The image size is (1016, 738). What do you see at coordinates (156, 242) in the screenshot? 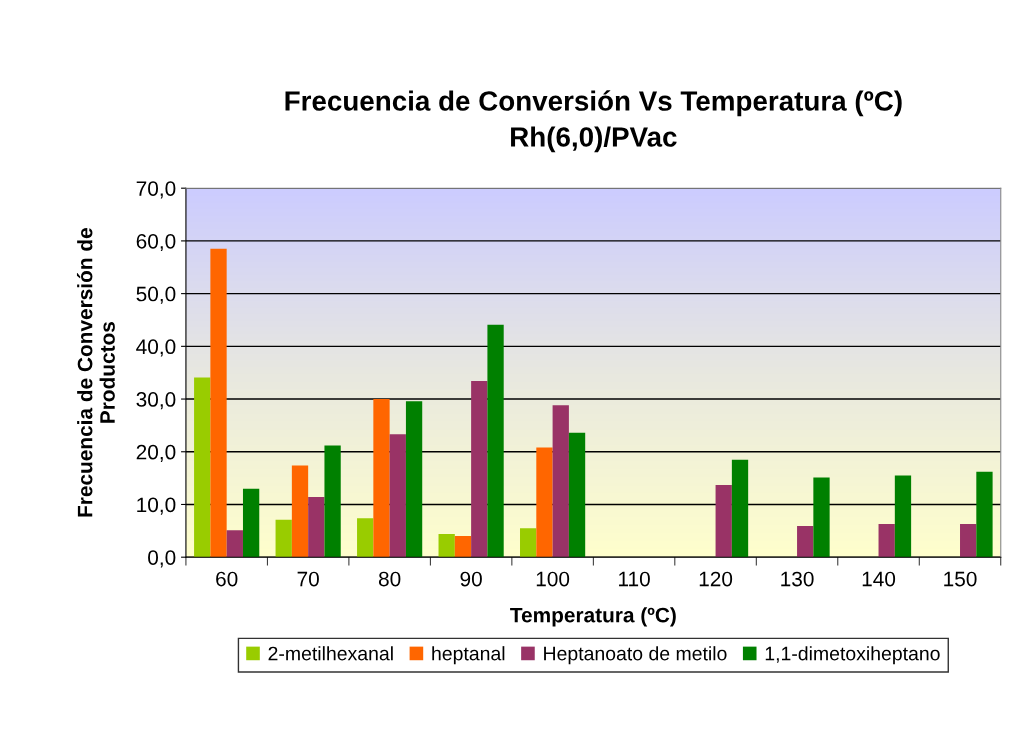
I see `y-tick-label: 60,0` at bounding box center [156, 242].